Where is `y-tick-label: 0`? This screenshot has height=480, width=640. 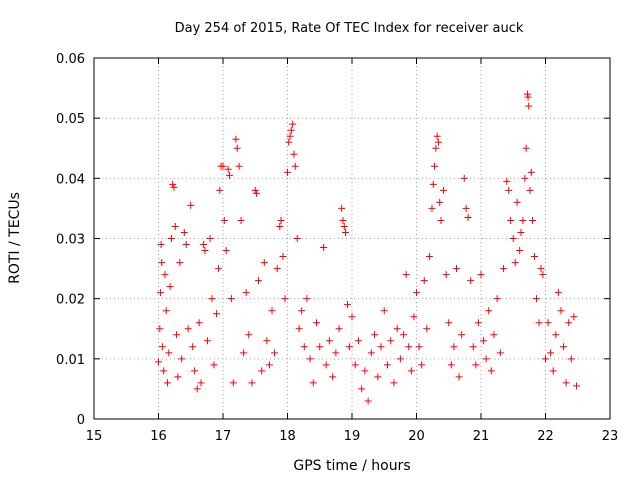 y-tick-label: 0 is located at coordinates (81, 420).